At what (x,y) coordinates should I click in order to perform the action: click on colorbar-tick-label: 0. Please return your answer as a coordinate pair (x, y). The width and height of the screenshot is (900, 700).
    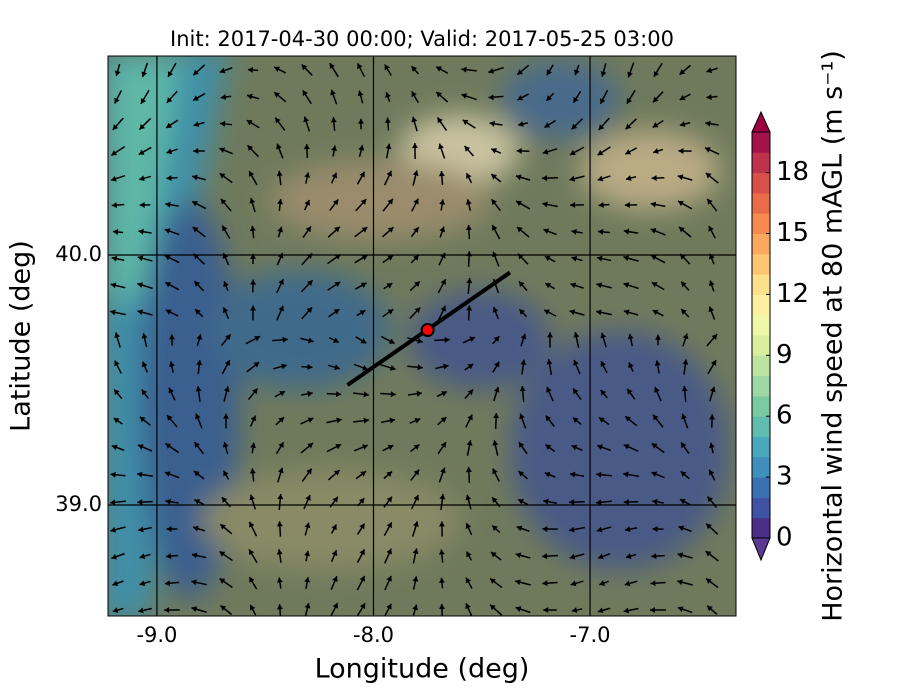
    Looking at the image, I should click on (784, 538).